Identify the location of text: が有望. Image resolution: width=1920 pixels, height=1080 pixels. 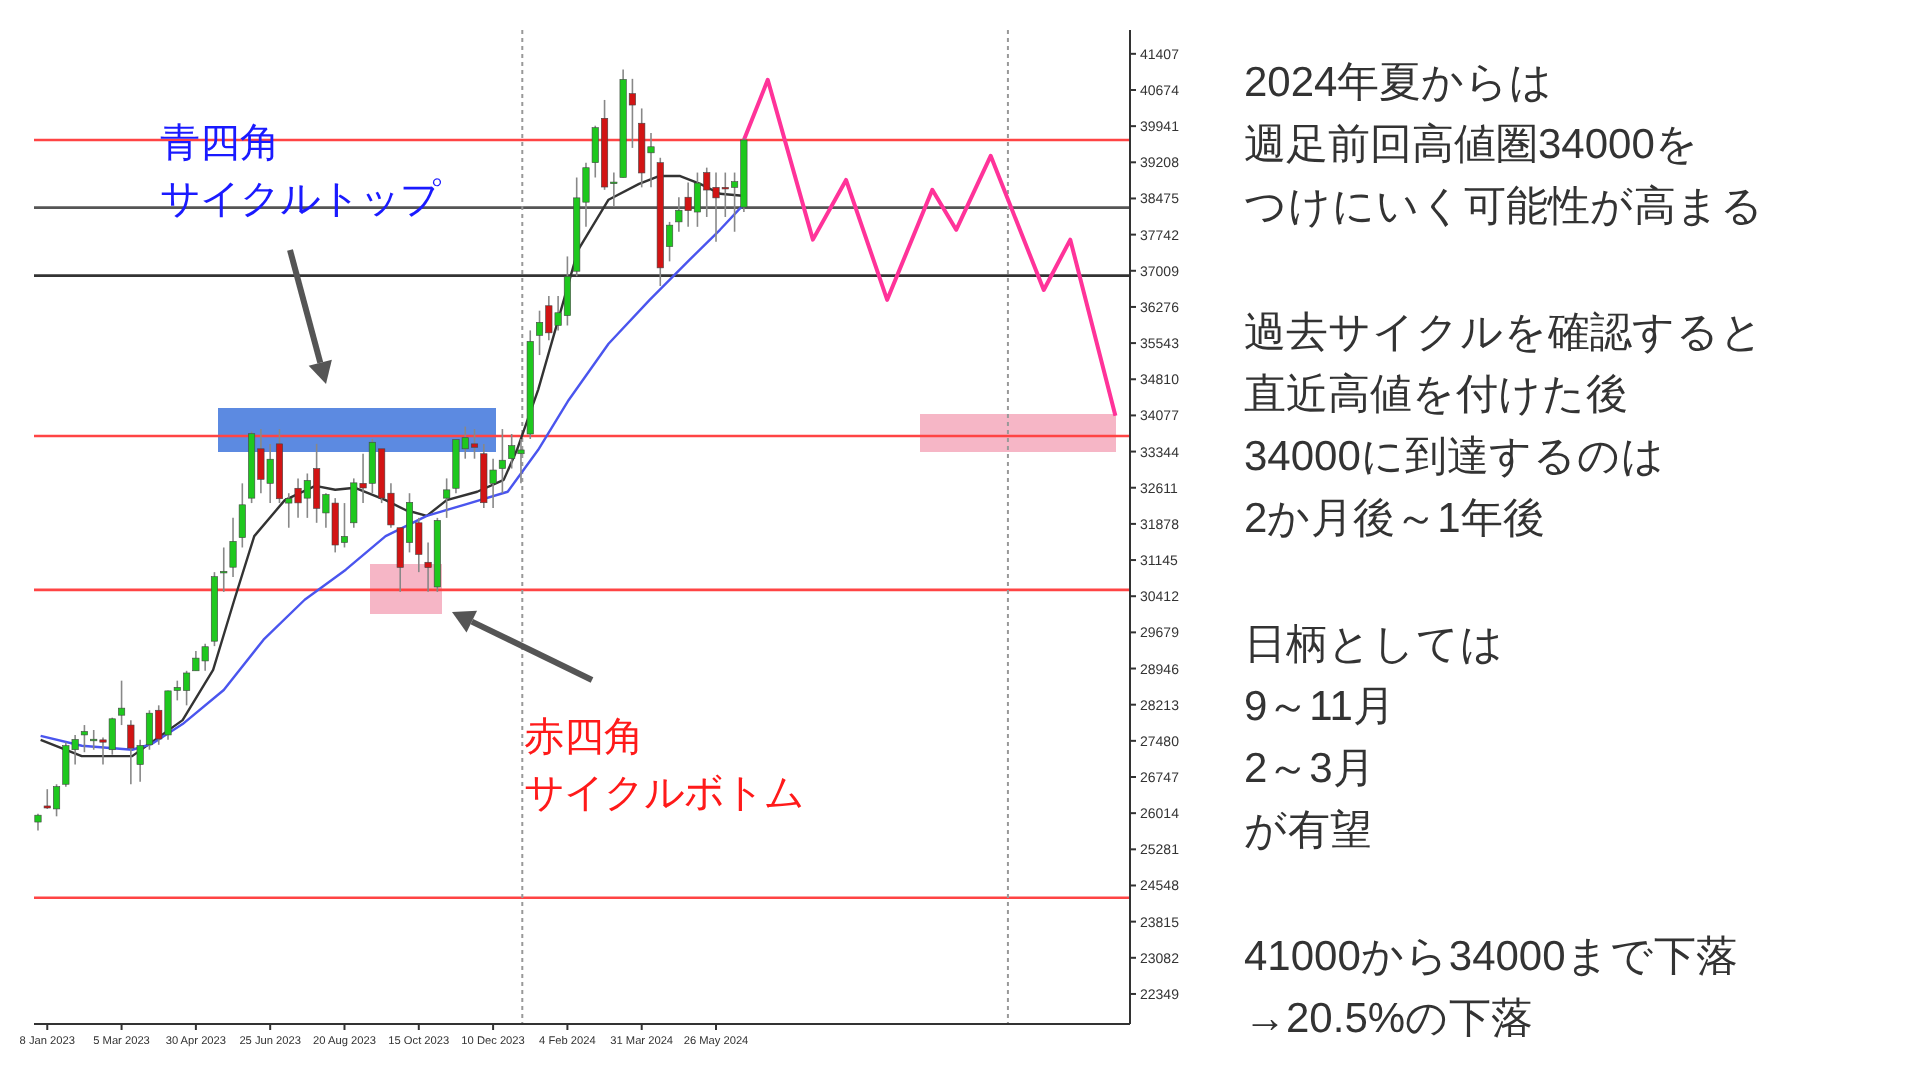
(1308, 831).